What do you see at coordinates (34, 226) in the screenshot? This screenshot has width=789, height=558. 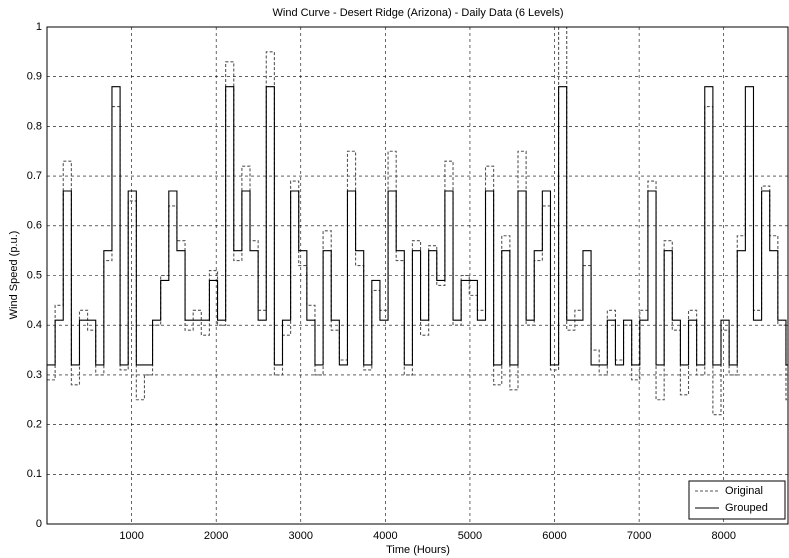 I see `y-tick-label: 0.6` at bounding box center [34, 226].